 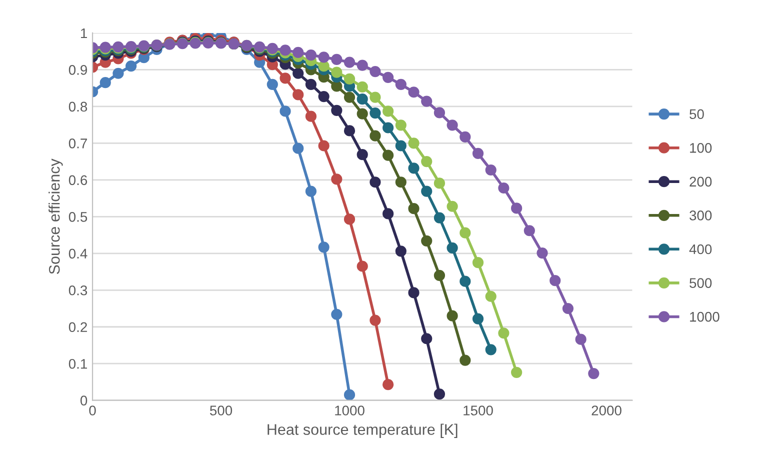 What do you see at coordinates (701, 147) in the screenshot?
I see `legend-label: 100` at bounding box center [701, 147].